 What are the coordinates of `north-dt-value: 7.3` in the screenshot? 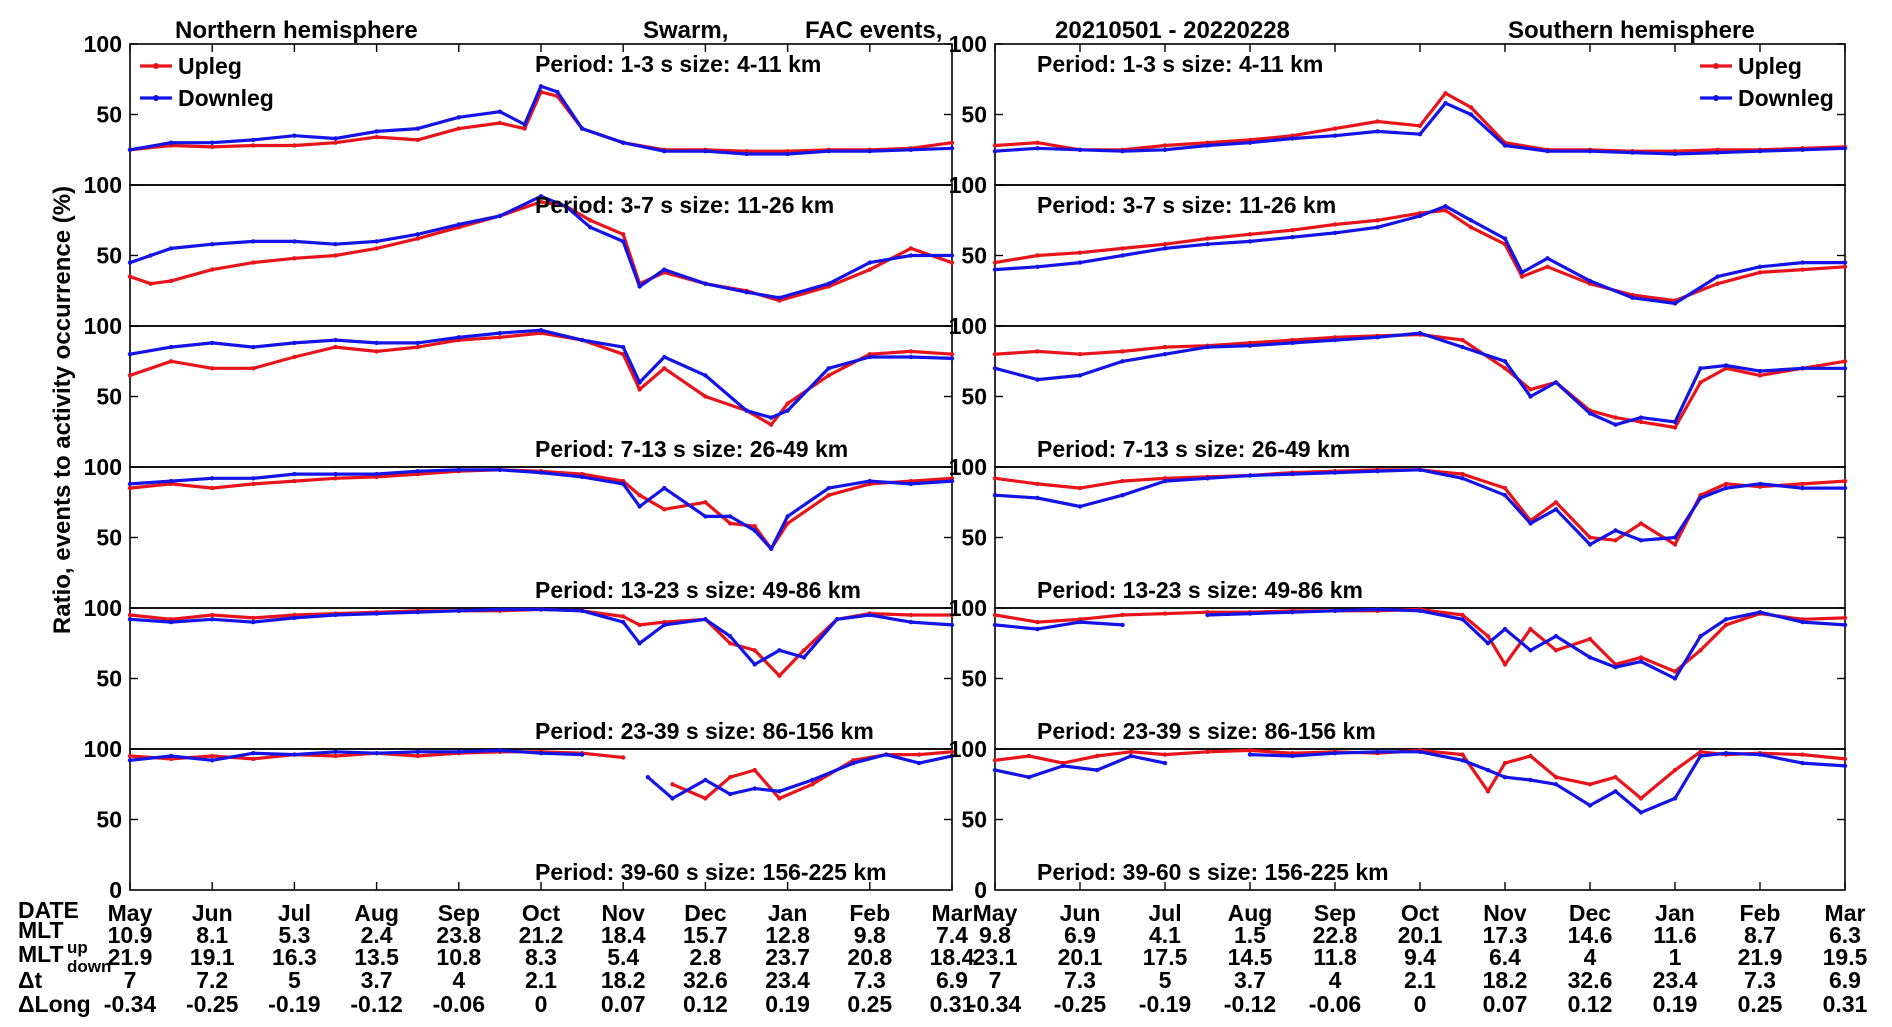 It's located at (870, 980).